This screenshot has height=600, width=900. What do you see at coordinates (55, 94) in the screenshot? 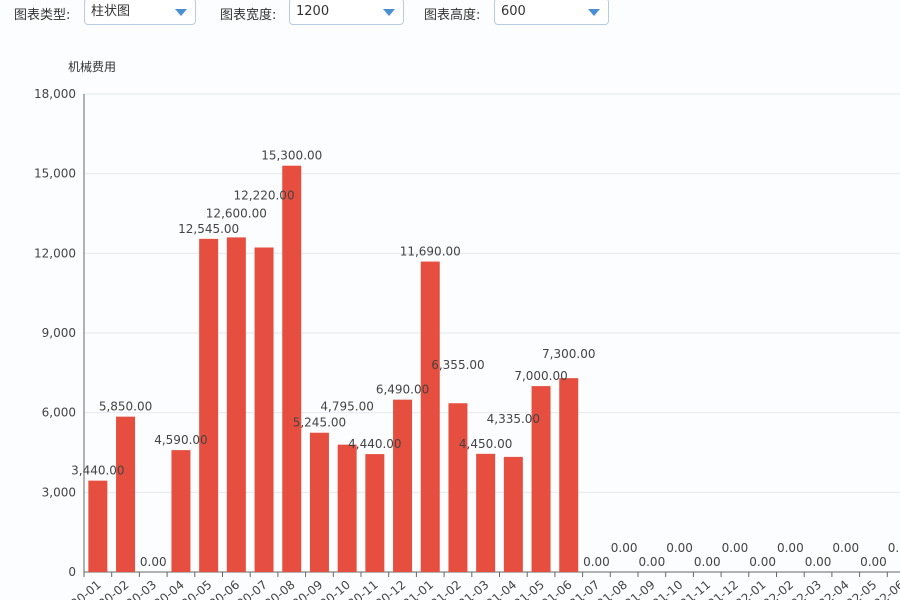
I see `y-tick-label: 18,000` at bounding box center [55, 94].